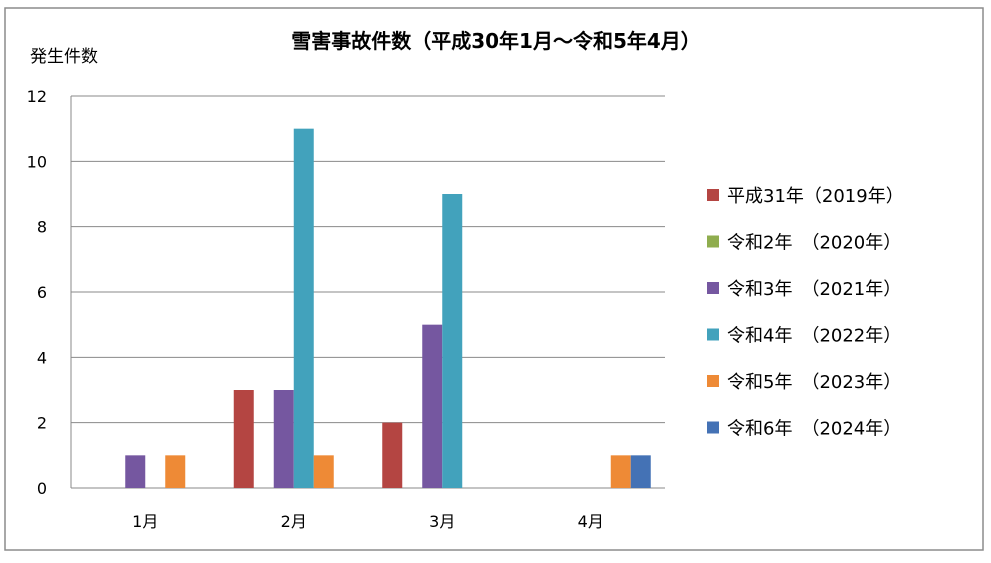 The width and height of the screenshot is (991, 563). Describe the element at coordinates (814, 336) in the screenshot. I see `legend-label: 令和4年 （2022年）` at that location.